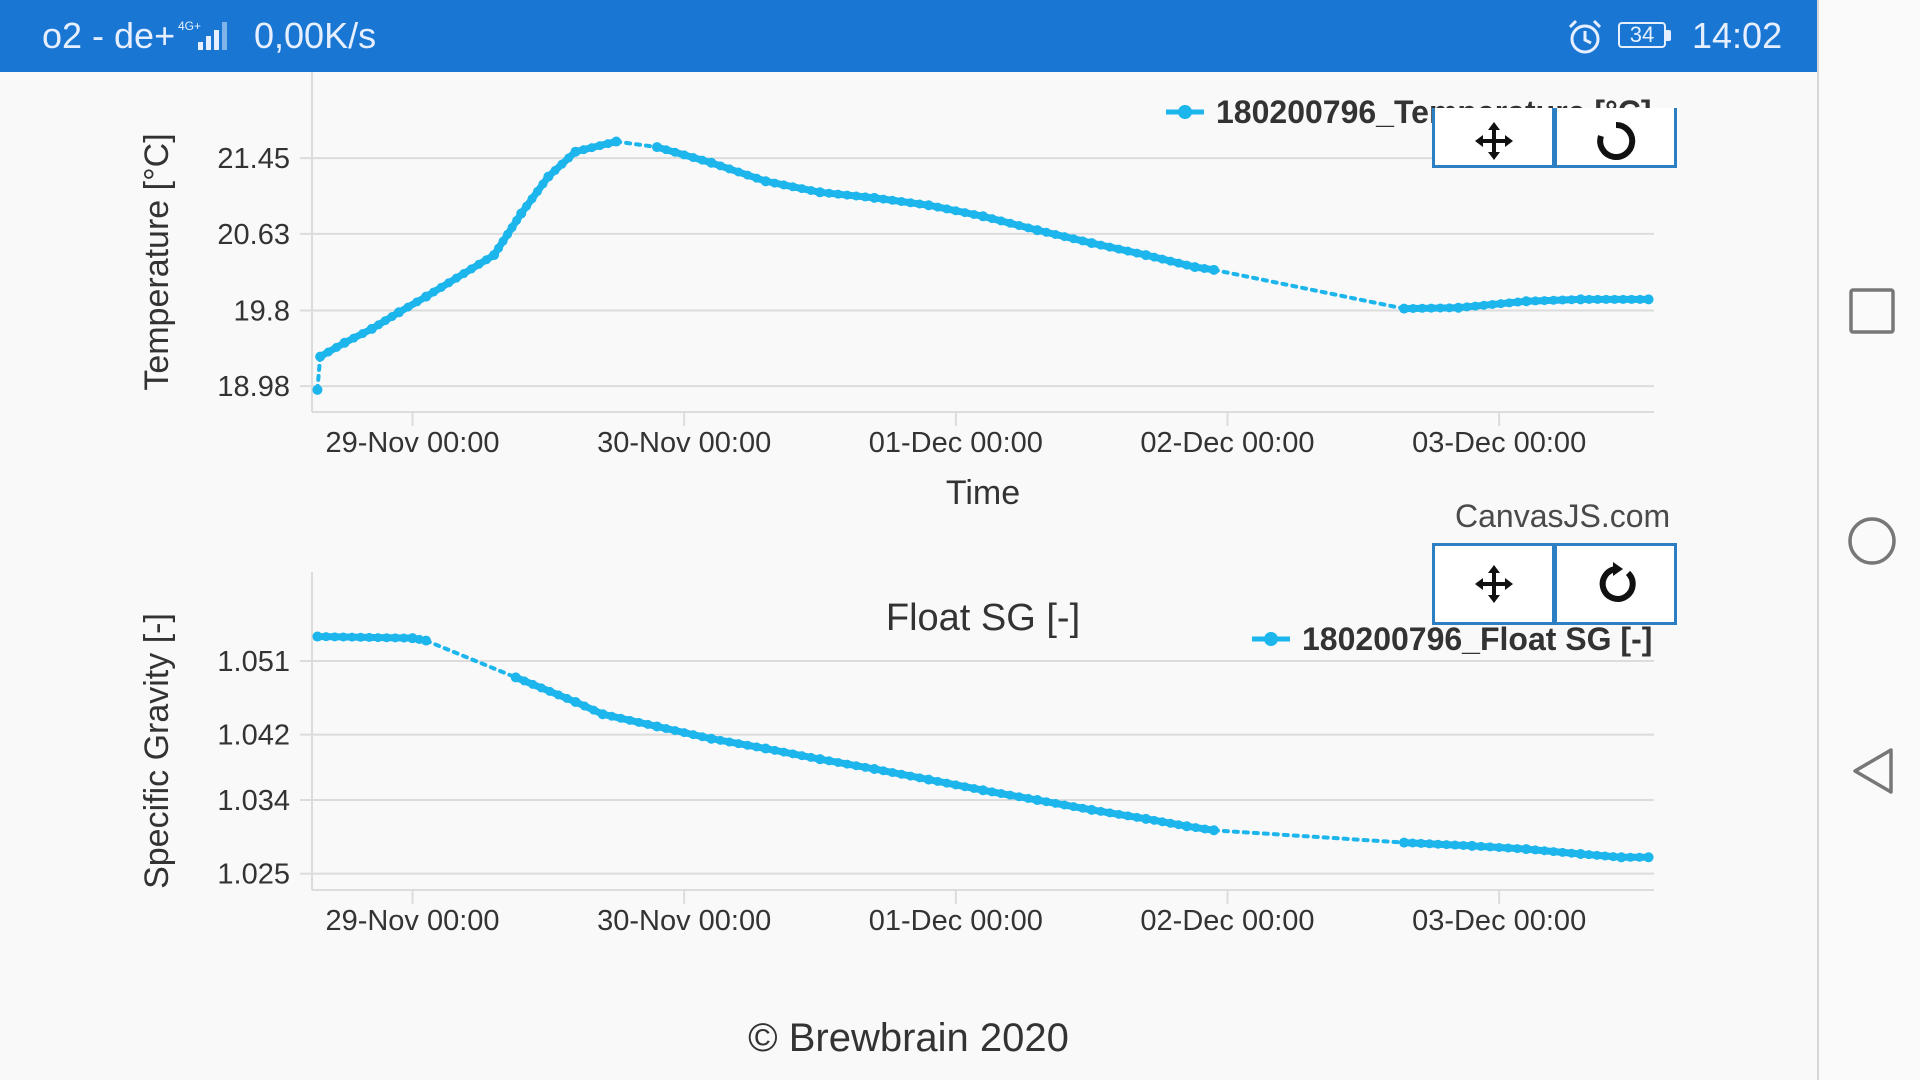  I want to click on legend-label: 180200796_Float SG [-], so click(1477, 639).